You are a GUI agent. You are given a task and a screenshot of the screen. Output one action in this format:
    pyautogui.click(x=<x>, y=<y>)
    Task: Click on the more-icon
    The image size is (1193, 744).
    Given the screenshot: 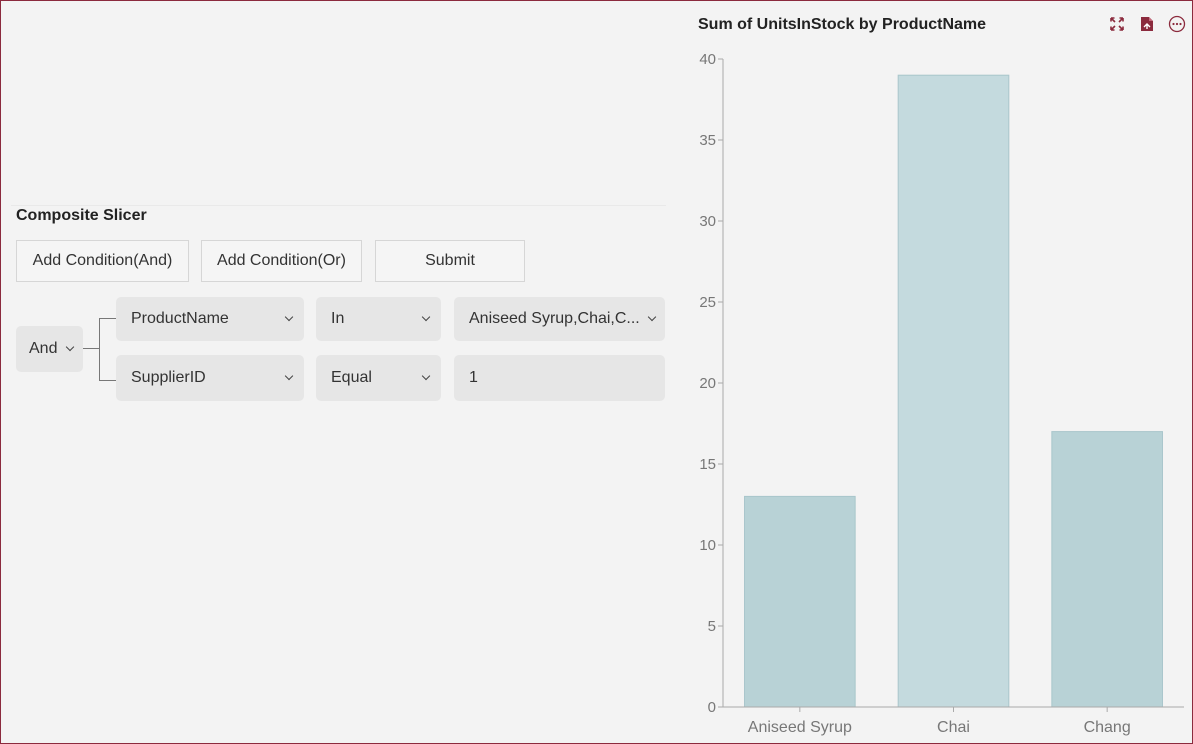 What is the action you would take?
    pyautogui.click(x=1177, y=24)
    